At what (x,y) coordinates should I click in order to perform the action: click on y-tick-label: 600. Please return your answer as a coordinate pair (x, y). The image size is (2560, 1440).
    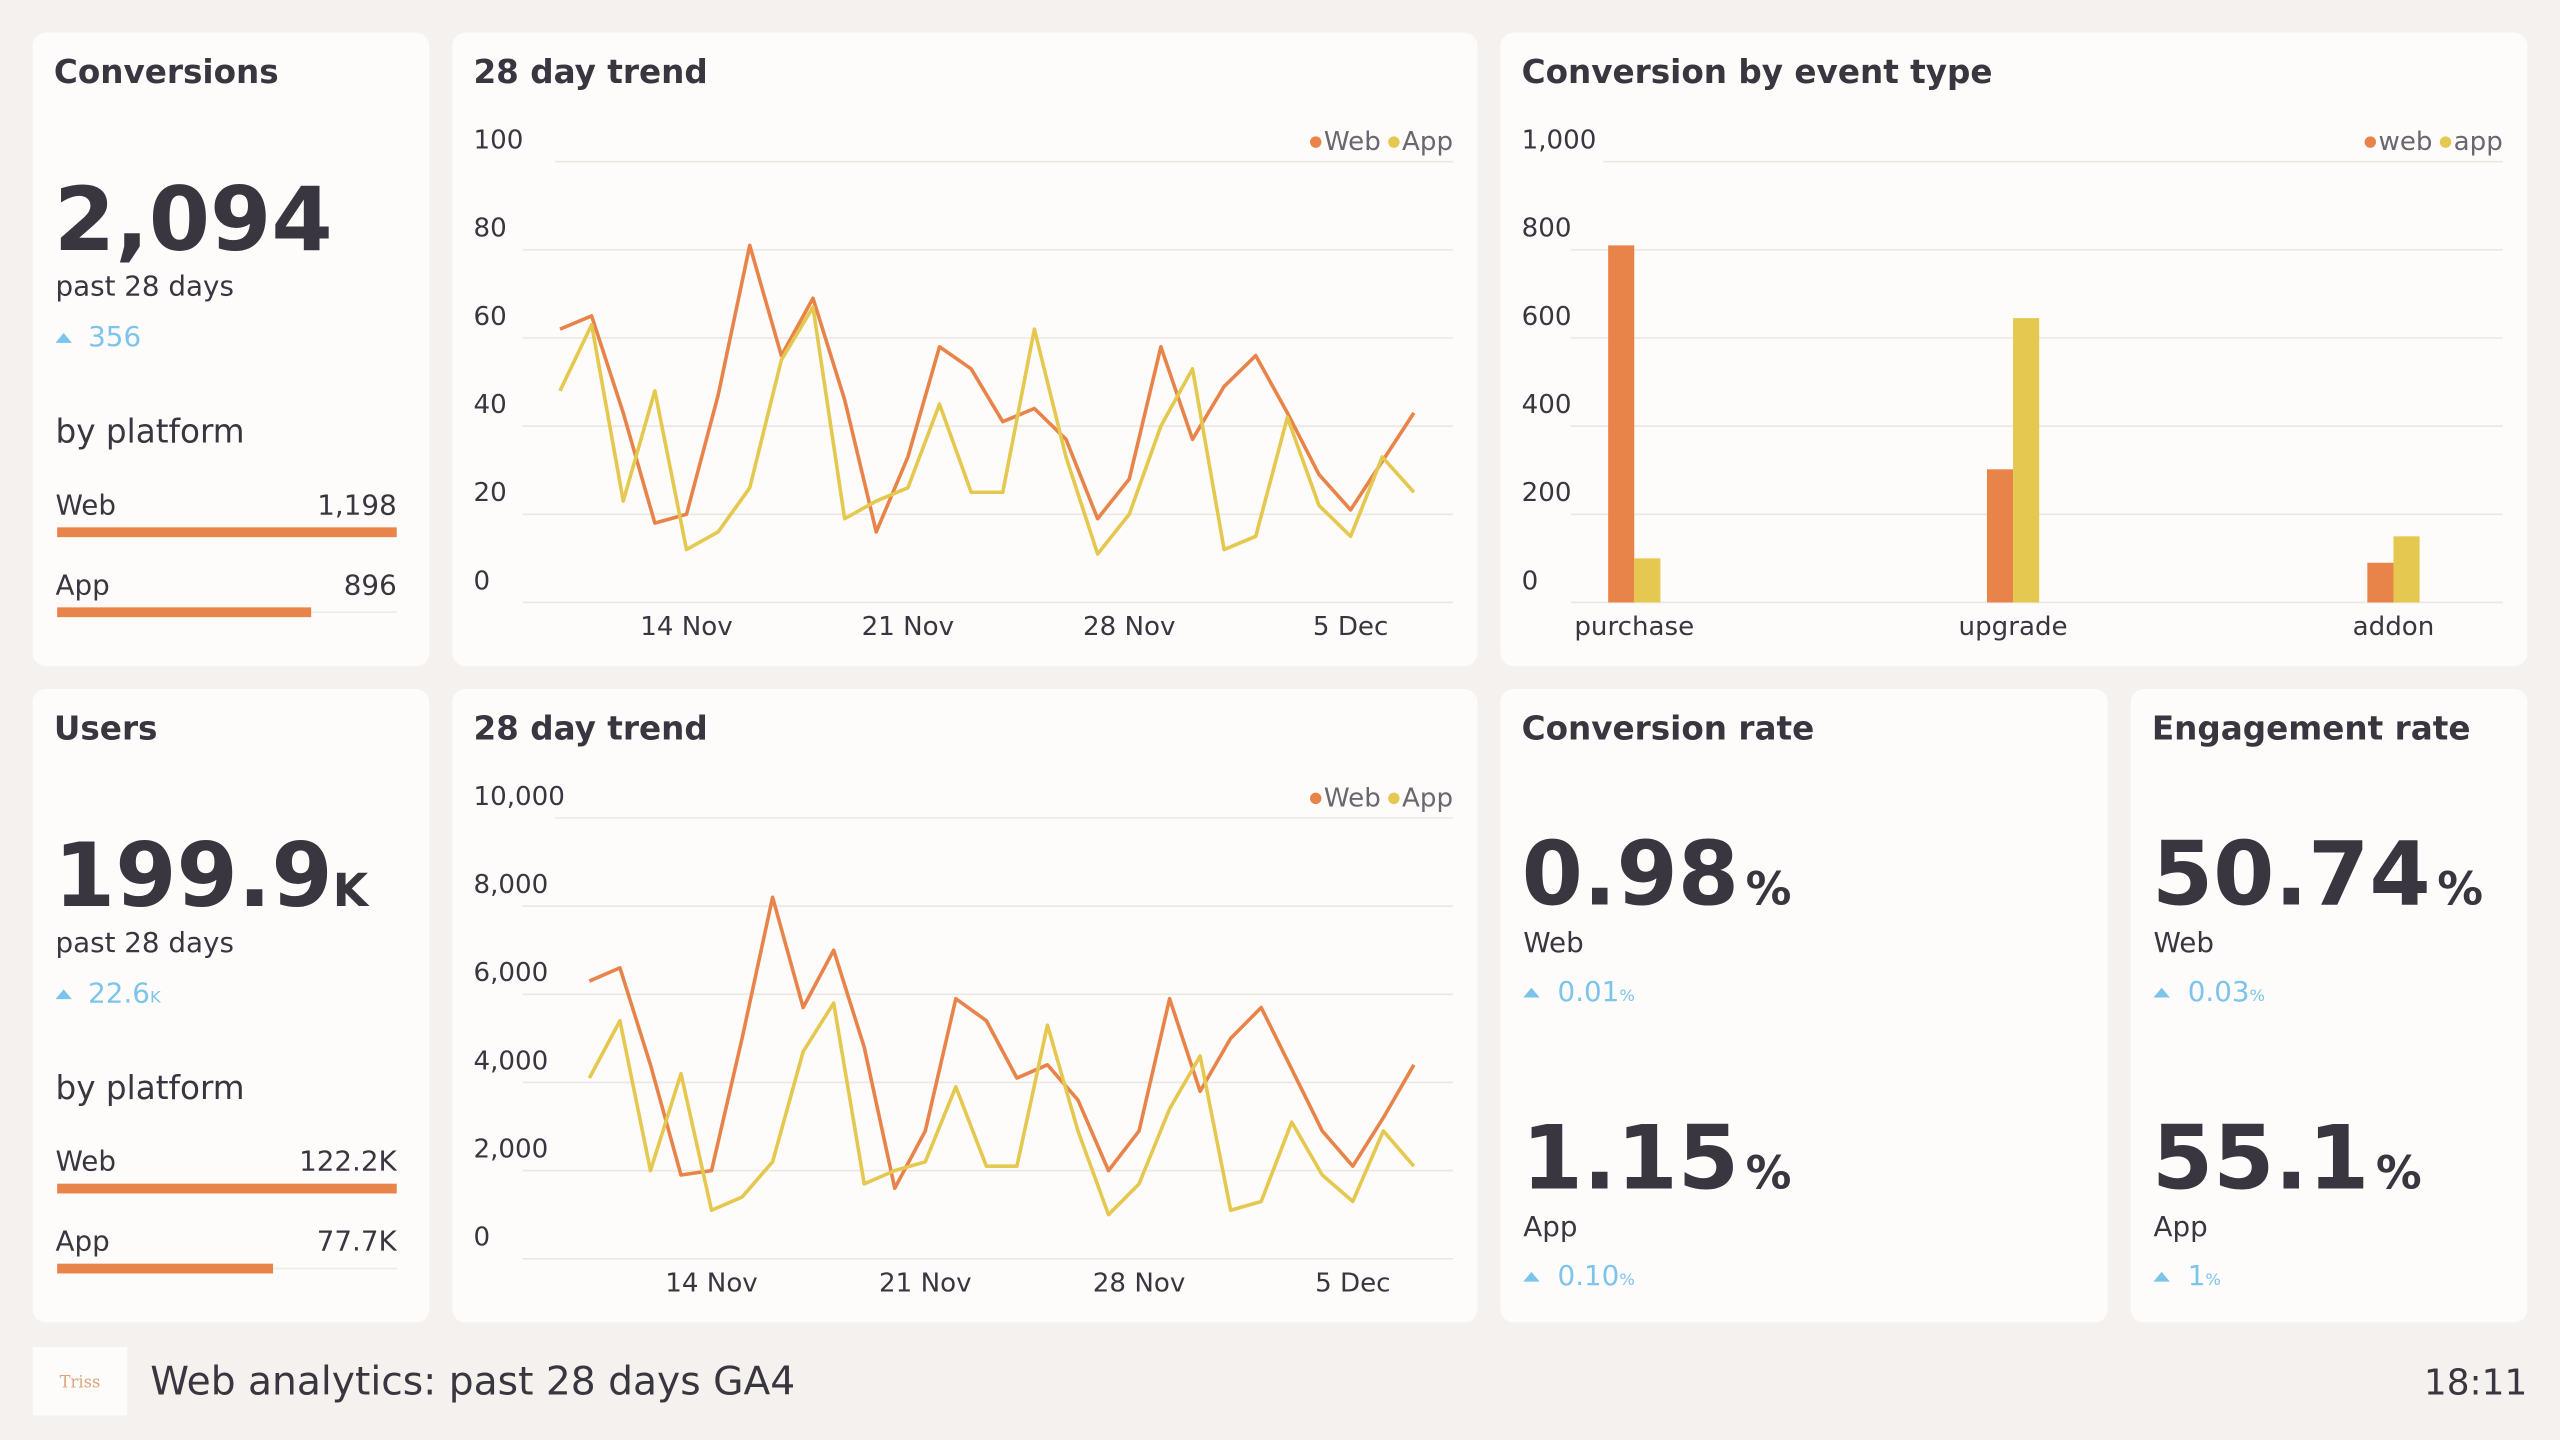
    Looking at the image, I should click on (1547, 317).